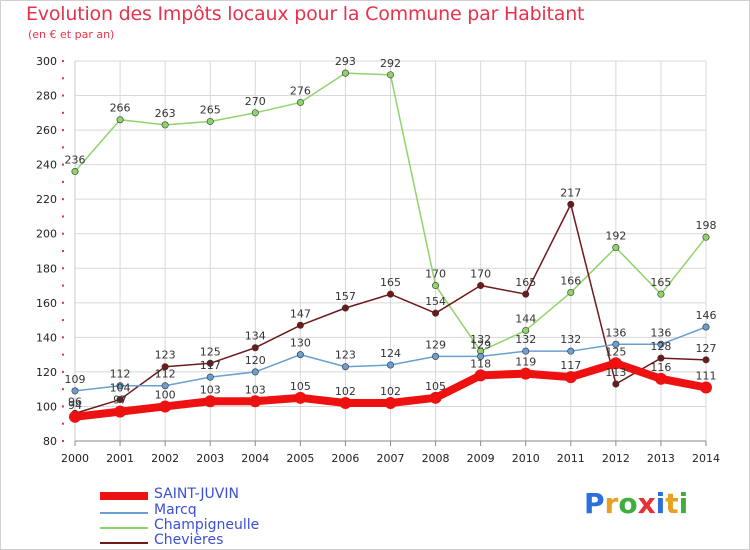  Describe the element at coordinates (571, 458) in the screenshot. I see `x-tick-label: 2011` at that location.